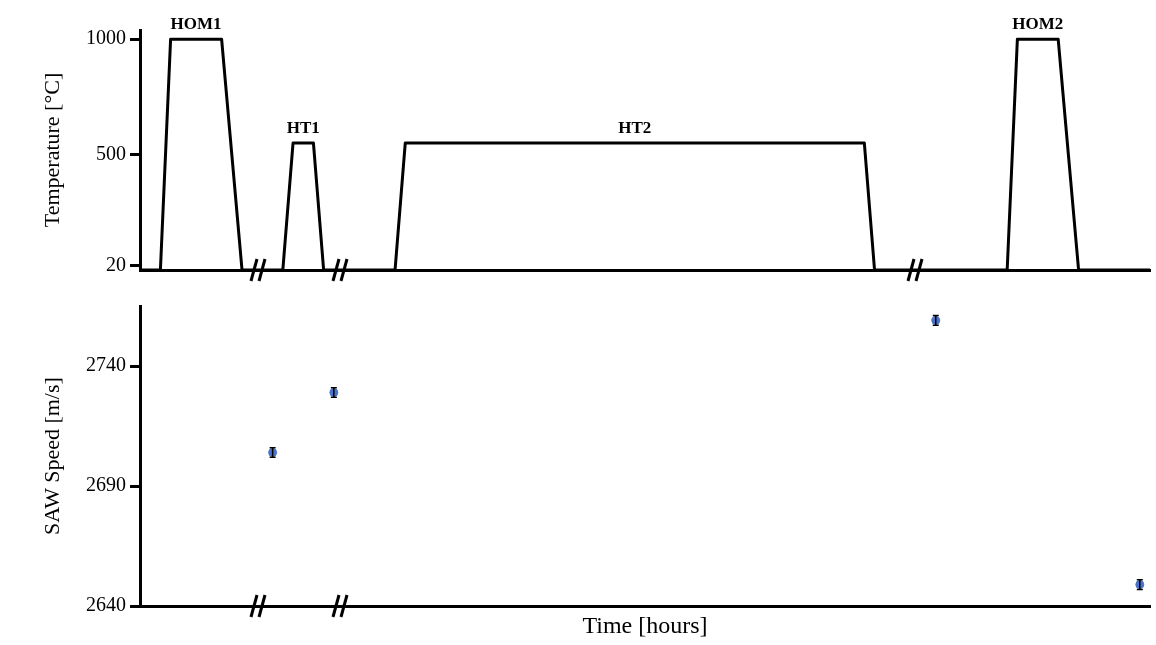 The height and width of the screenshot is (645, 1156). What do you see at coordinates (635, 127) in the screenshot?
I see `annotation: HT2` at bounding box center [635, 127].